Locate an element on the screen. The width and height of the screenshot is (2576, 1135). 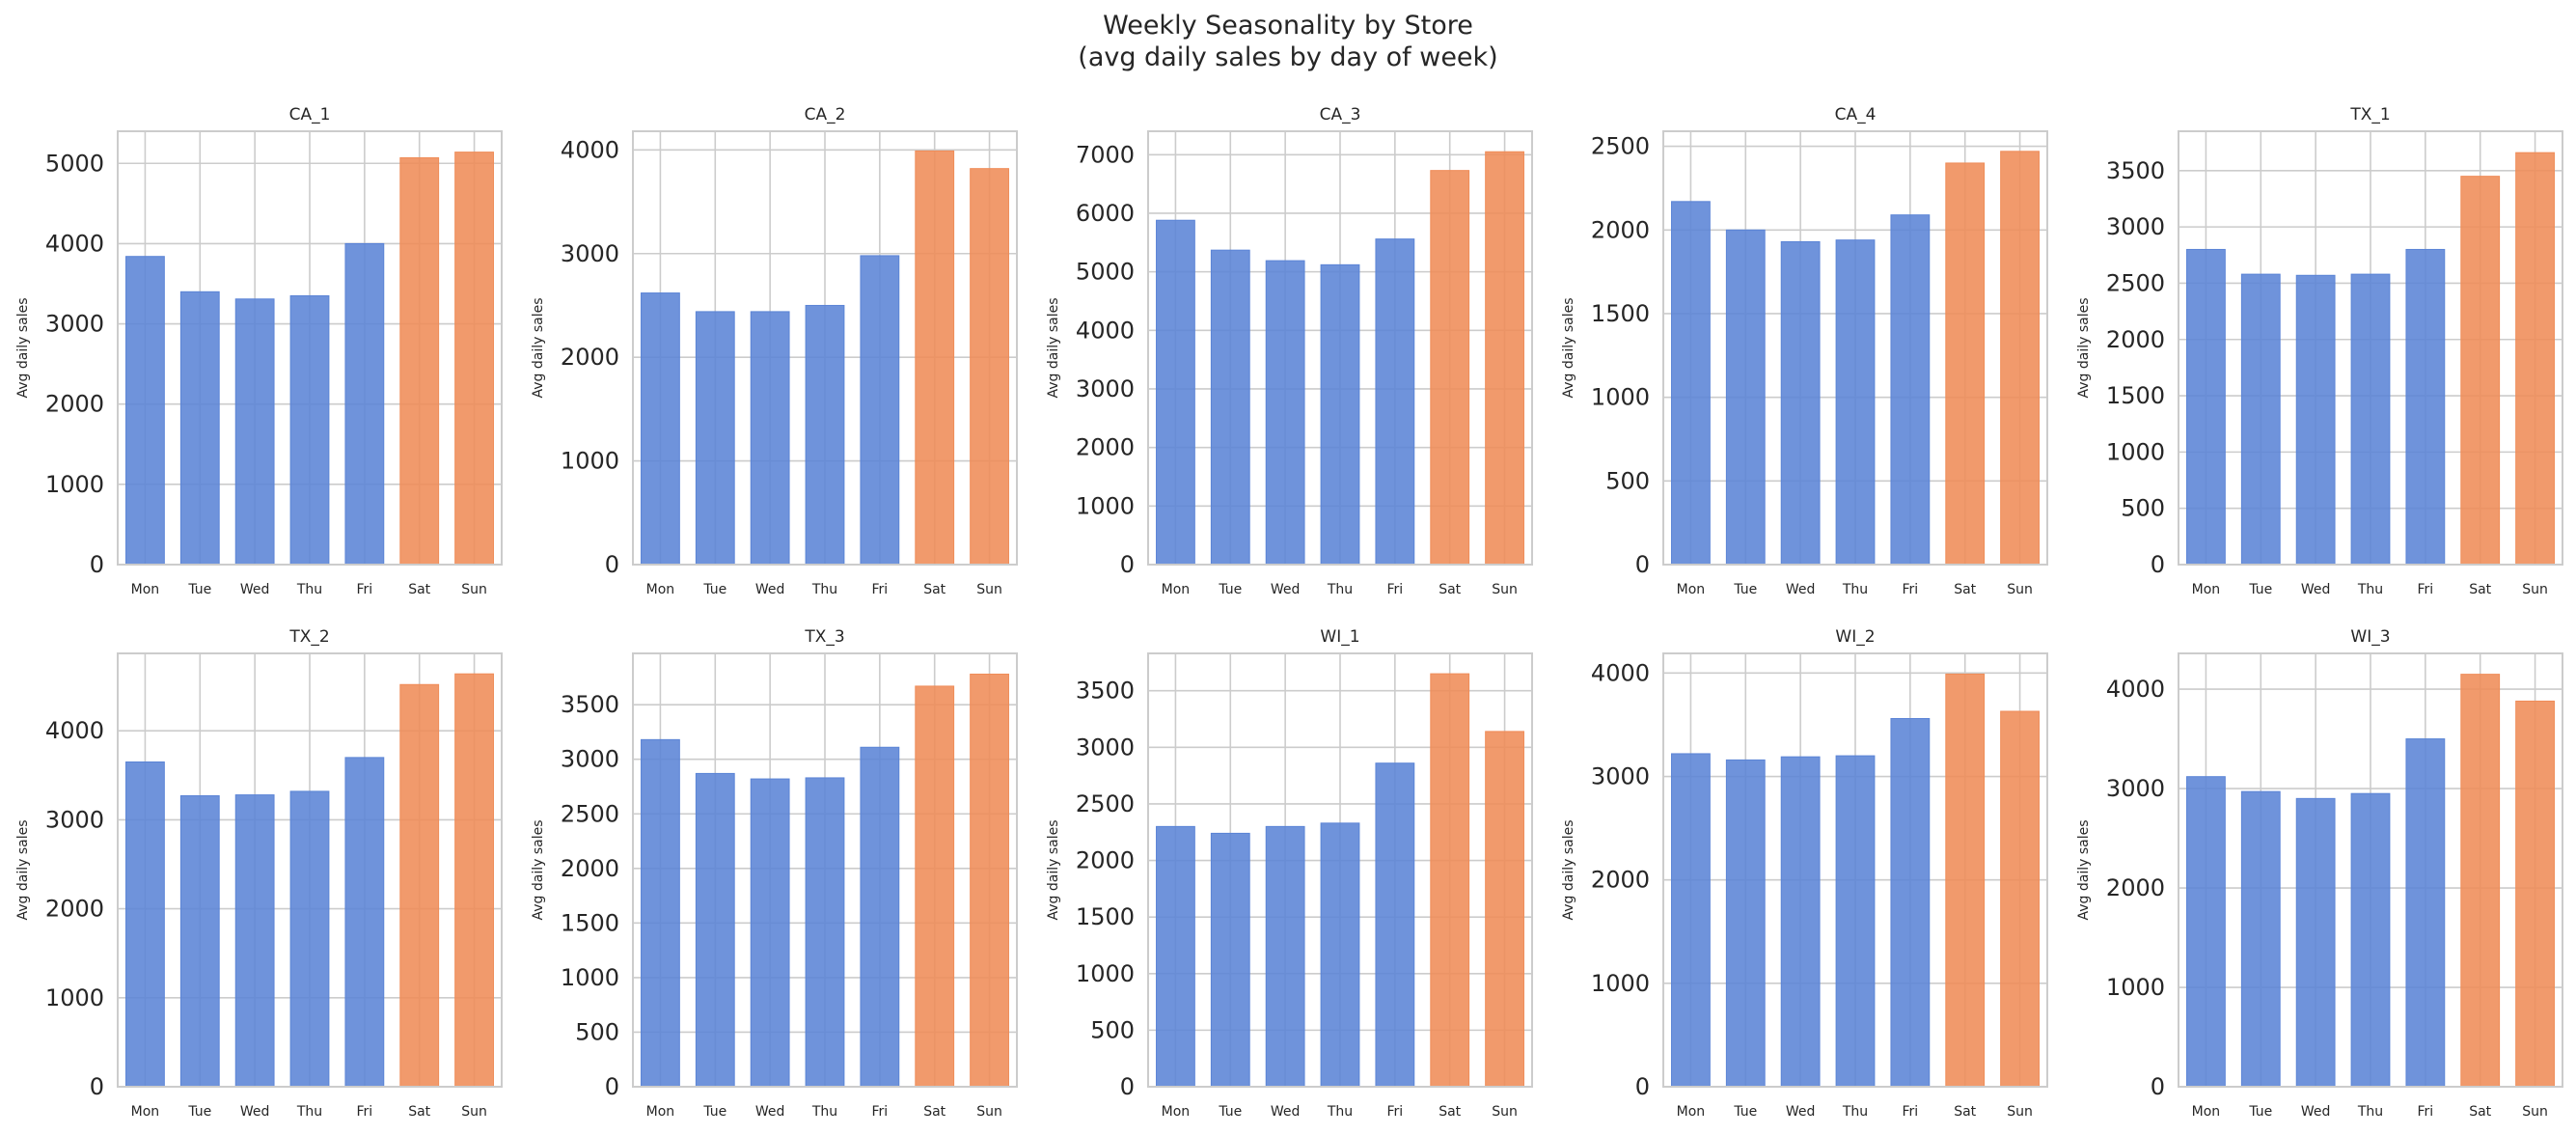
chart-ca-3-bar-tue is located at coordinates (1230, 407).